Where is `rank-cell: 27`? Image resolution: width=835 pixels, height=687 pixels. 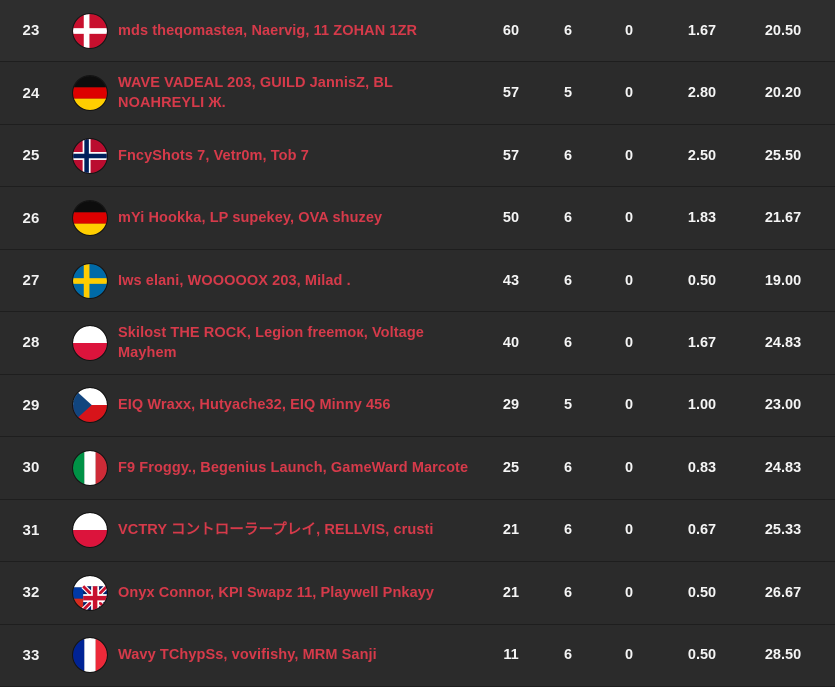
rank-cell: 27 is located at coordinates (31, 281).